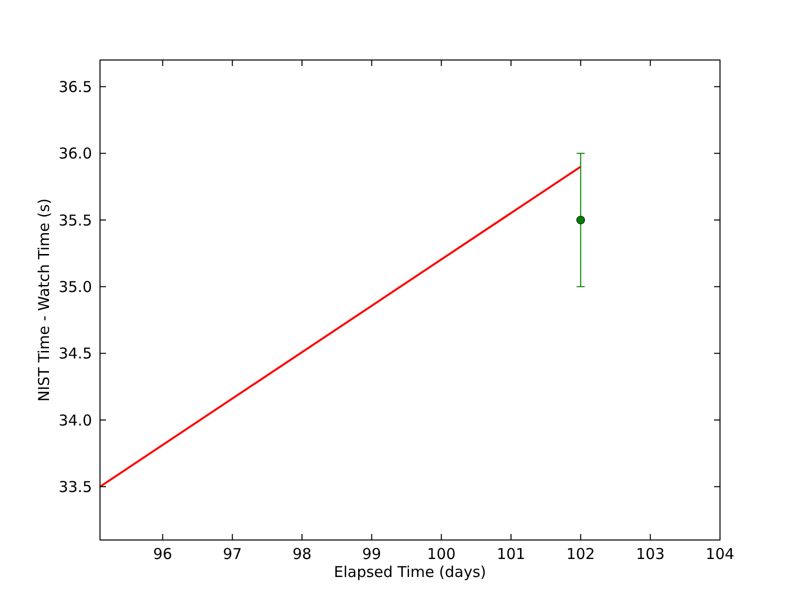 This screenshot has width=800, height=600. What do you see at coordinates (410, 572) in the screenshot?
I see `x-axis-title: Elapsed Time (days)` at bounding box center [410, 572].